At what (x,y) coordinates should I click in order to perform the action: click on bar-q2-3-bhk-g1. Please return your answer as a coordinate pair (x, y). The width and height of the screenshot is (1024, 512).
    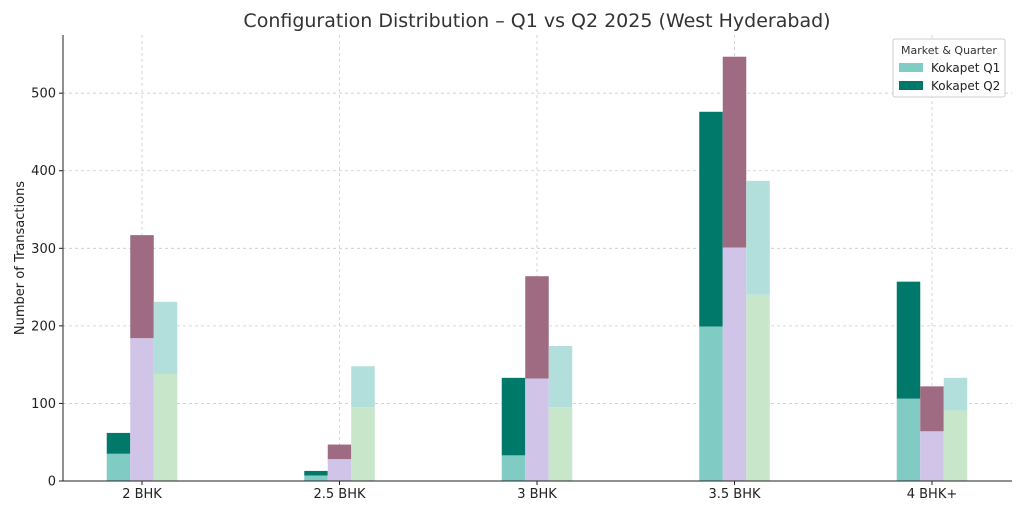
    Looking at the image, I should click on (537, 327).